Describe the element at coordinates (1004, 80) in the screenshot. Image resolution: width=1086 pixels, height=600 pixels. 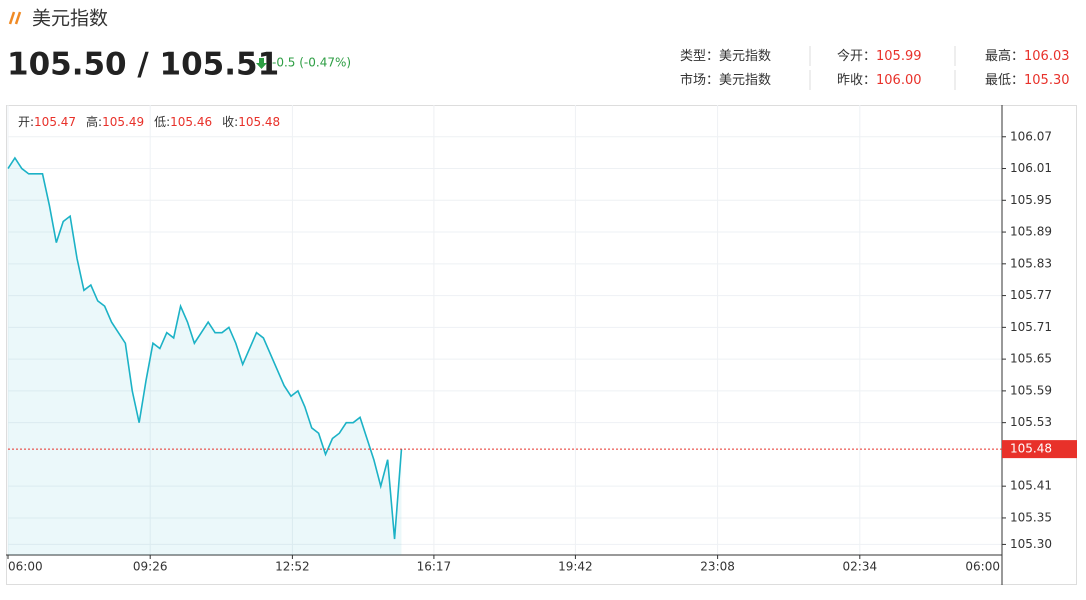
I see `info-label: 最低：` at that location.